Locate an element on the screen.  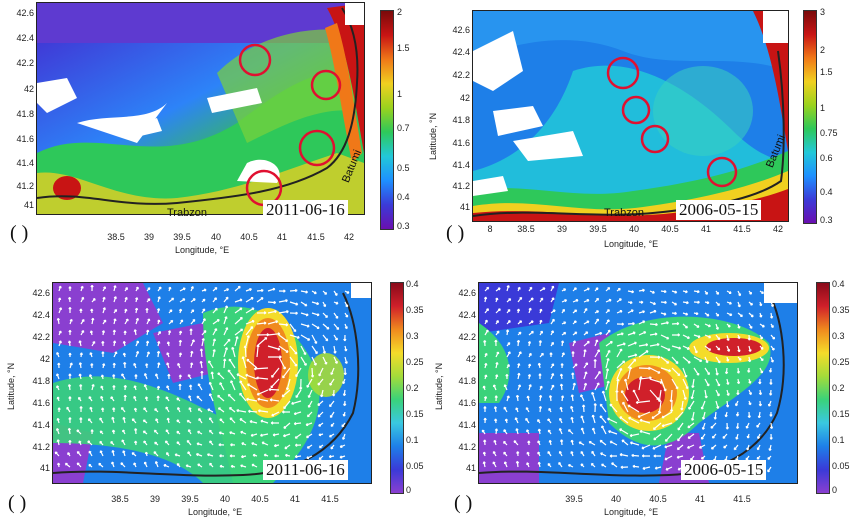
cbar-tick: 1.5 is located at coordinates (826, 72).